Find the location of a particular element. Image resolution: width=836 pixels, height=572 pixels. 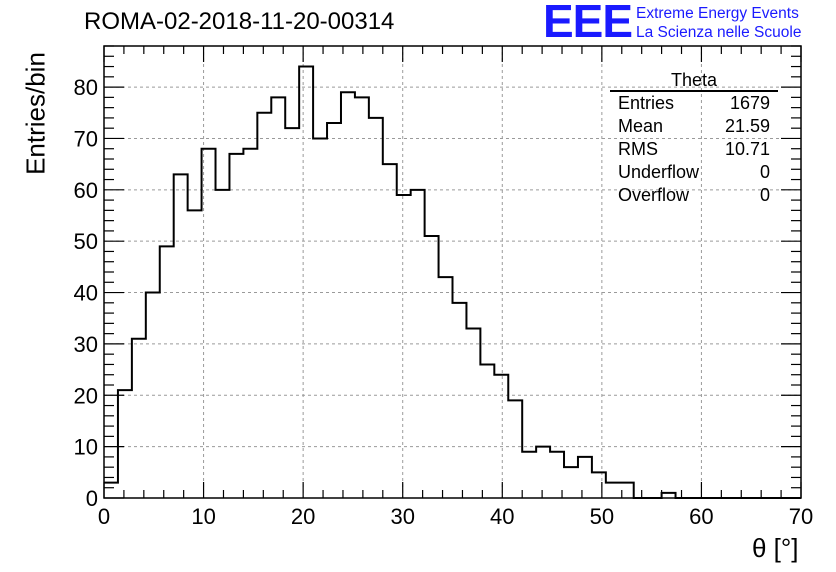

stats-label: Entries is located at coordinates (646, 103).